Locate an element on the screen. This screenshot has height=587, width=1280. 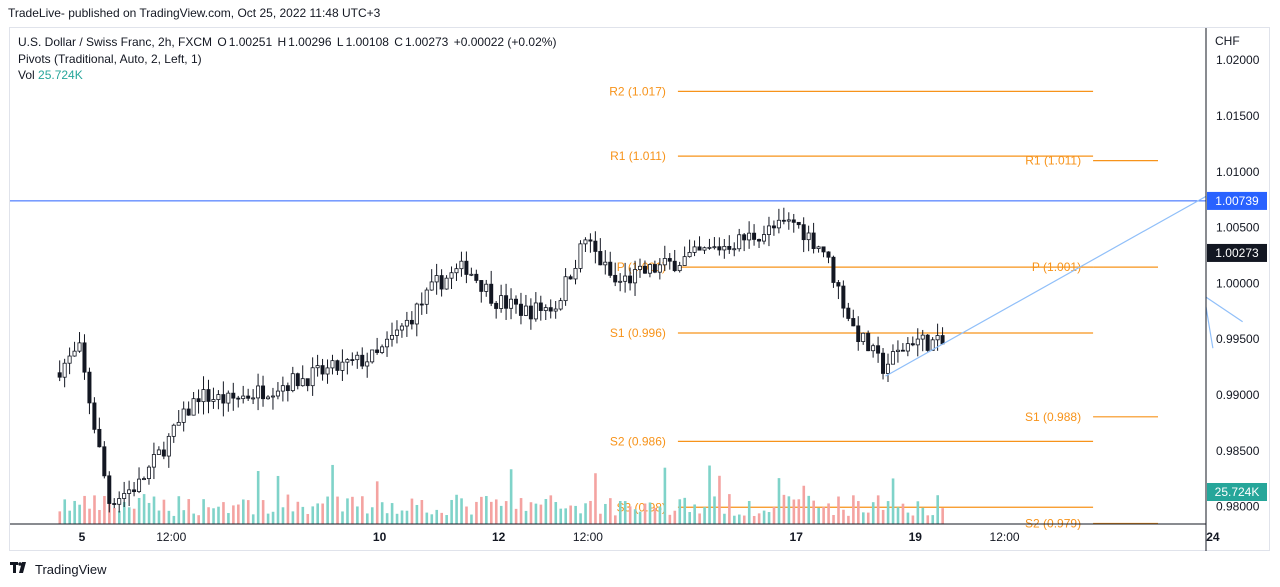
x-tick-label: 19 is located at coordinates (916, 537).